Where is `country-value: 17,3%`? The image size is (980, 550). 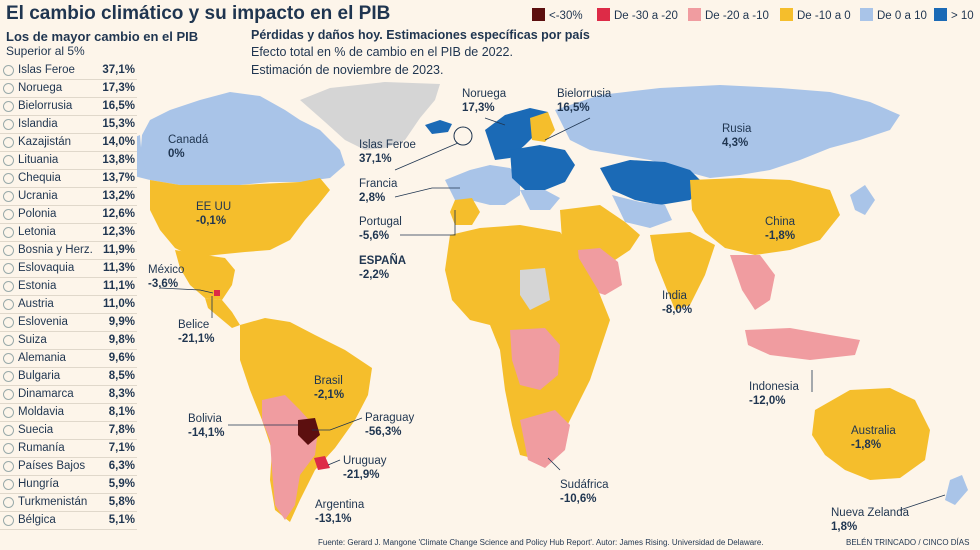
country-value: 17,3% is located at coordinates (118, 88).